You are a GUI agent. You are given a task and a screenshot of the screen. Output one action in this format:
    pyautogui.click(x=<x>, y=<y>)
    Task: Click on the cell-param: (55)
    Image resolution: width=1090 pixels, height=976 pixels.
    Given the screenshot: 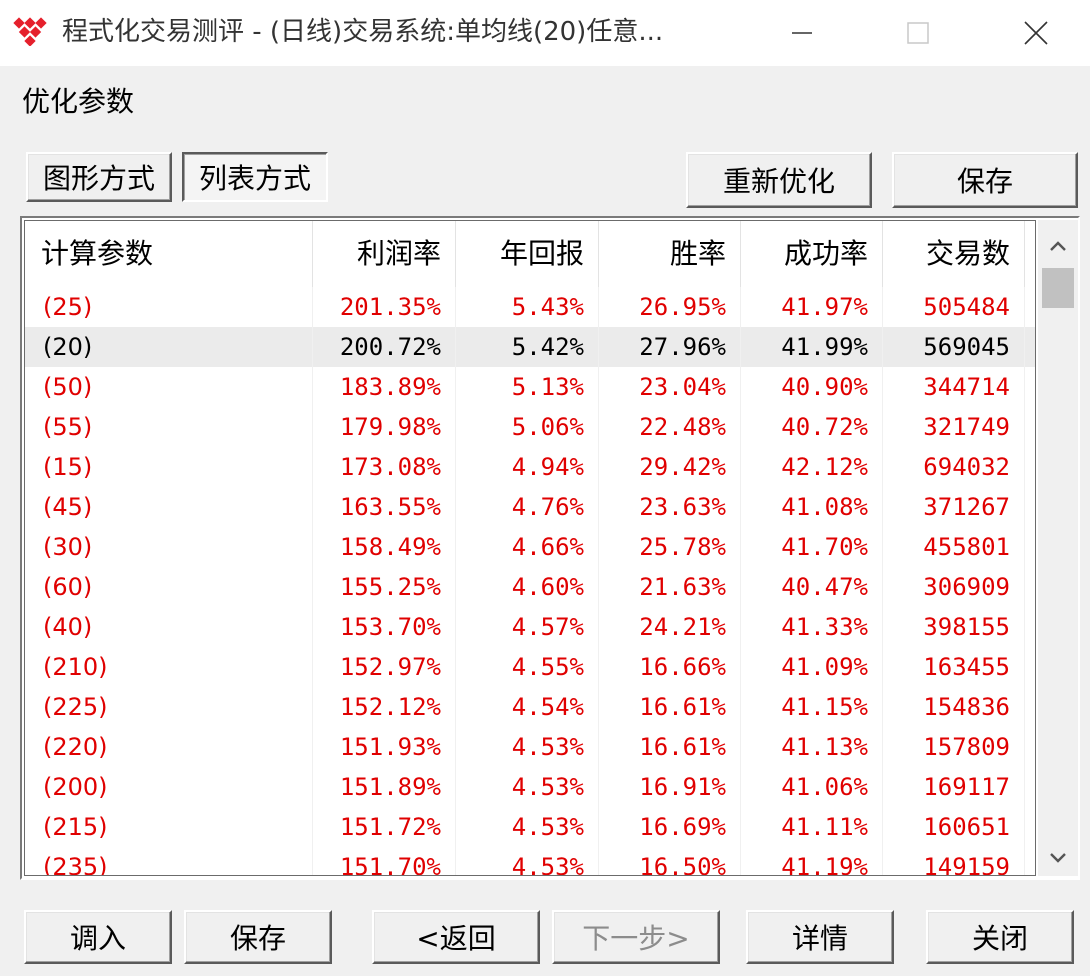 What is the action you would take?
    pyautogui.click(x=169, y=427)
    